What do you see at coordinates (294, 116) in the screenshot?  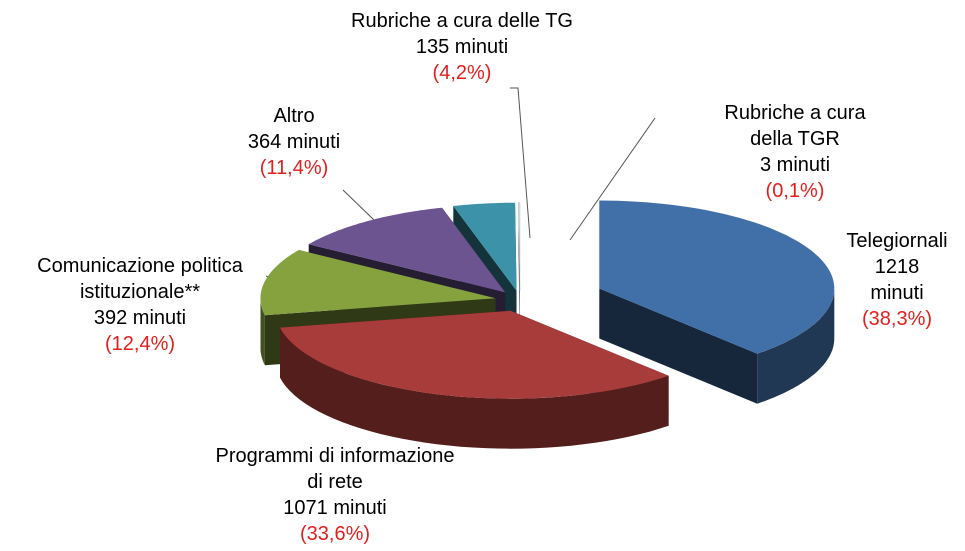 I see `category-label: Altro` at bounding box center [294, 116].